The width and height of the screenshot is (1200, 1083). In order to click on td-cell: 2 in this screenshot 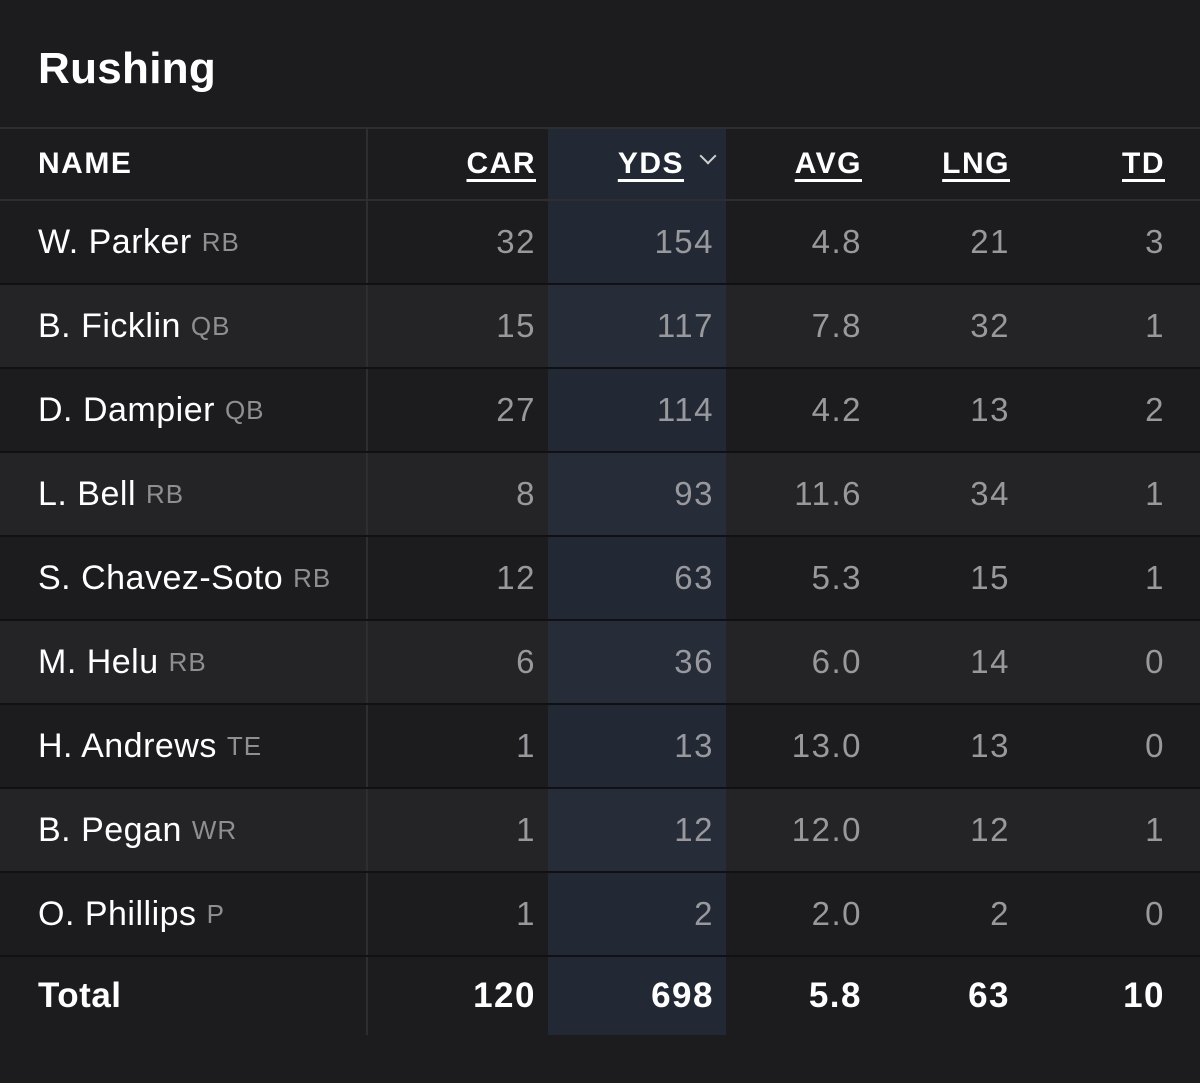, I will do `click(1099, 410)`.